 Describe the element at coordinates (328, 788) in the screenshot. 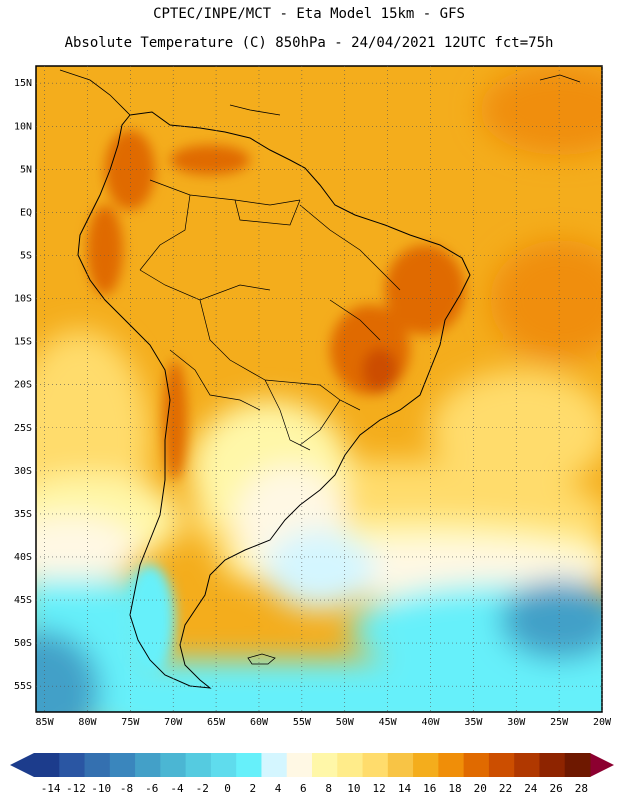

I see `colorbar-label: 8` at that location.